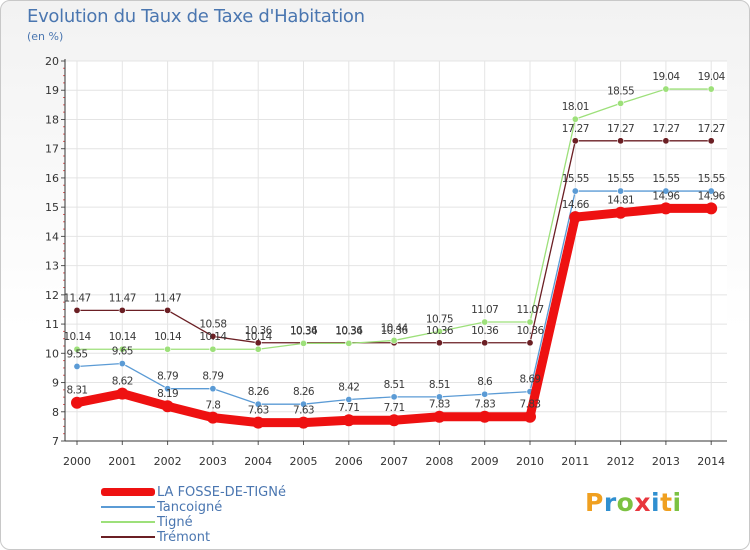 The width and height of the screenshot is (750, 550). I want to click on logo-letter: r, so click(610, 502).